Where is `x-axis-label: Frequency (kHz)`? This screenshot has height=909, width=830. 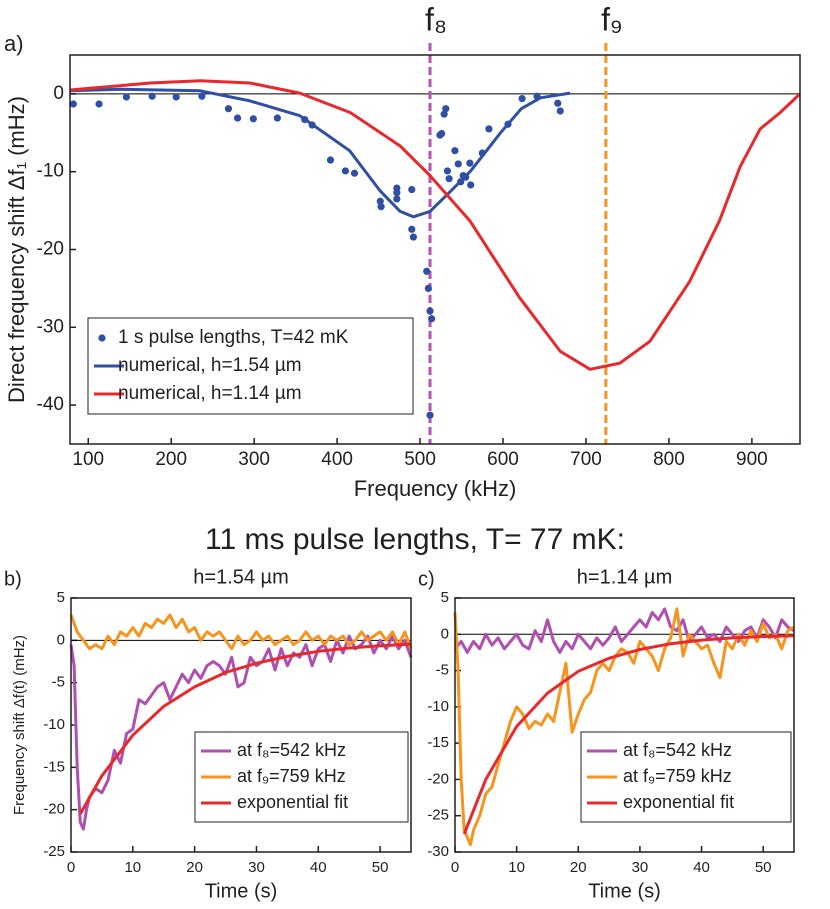
x-axis-label: Frequency (kHz) is located at coordinates (435, 488).